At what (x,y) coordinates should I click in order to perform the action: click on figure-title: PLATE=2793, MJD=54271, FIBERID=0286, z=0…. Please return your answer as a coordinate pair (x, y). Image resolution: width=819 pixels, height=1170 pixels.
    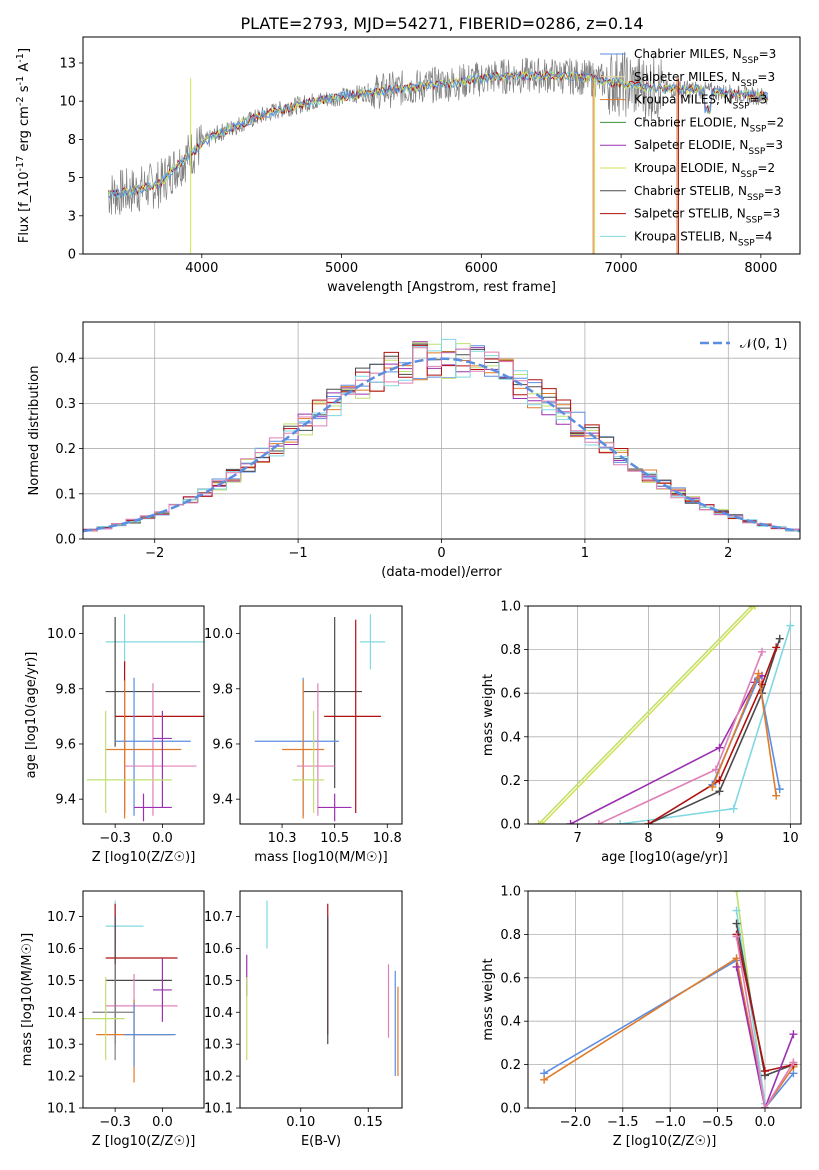
    Looking at the image, I should click on (441, 23).